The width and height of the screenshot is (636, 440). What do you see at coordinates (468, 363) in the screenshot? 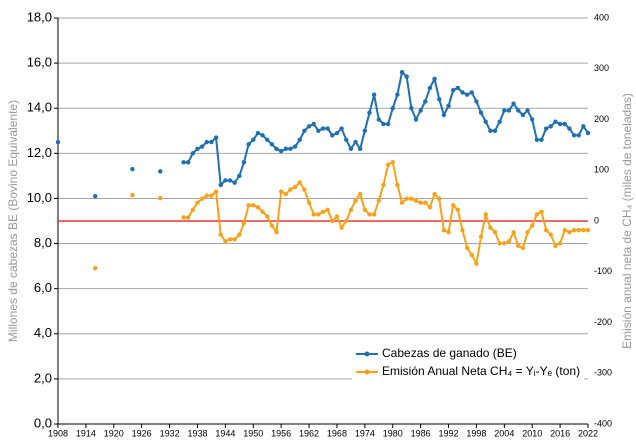
I see `legend-box` at bounding box center [468, 363].